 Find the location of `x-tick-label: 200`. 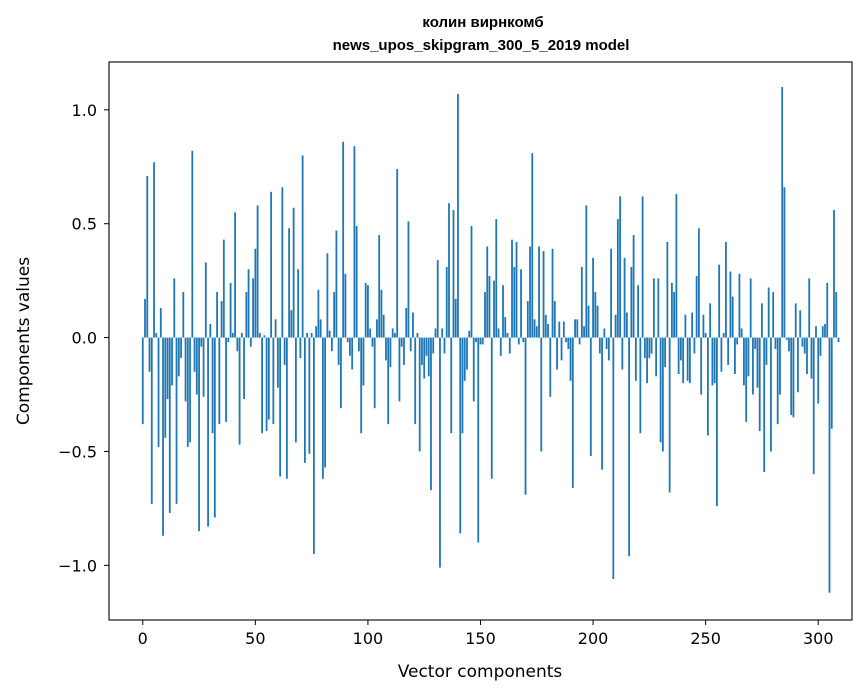

x-tick-label: 200 is located at coordinates (593, 638).